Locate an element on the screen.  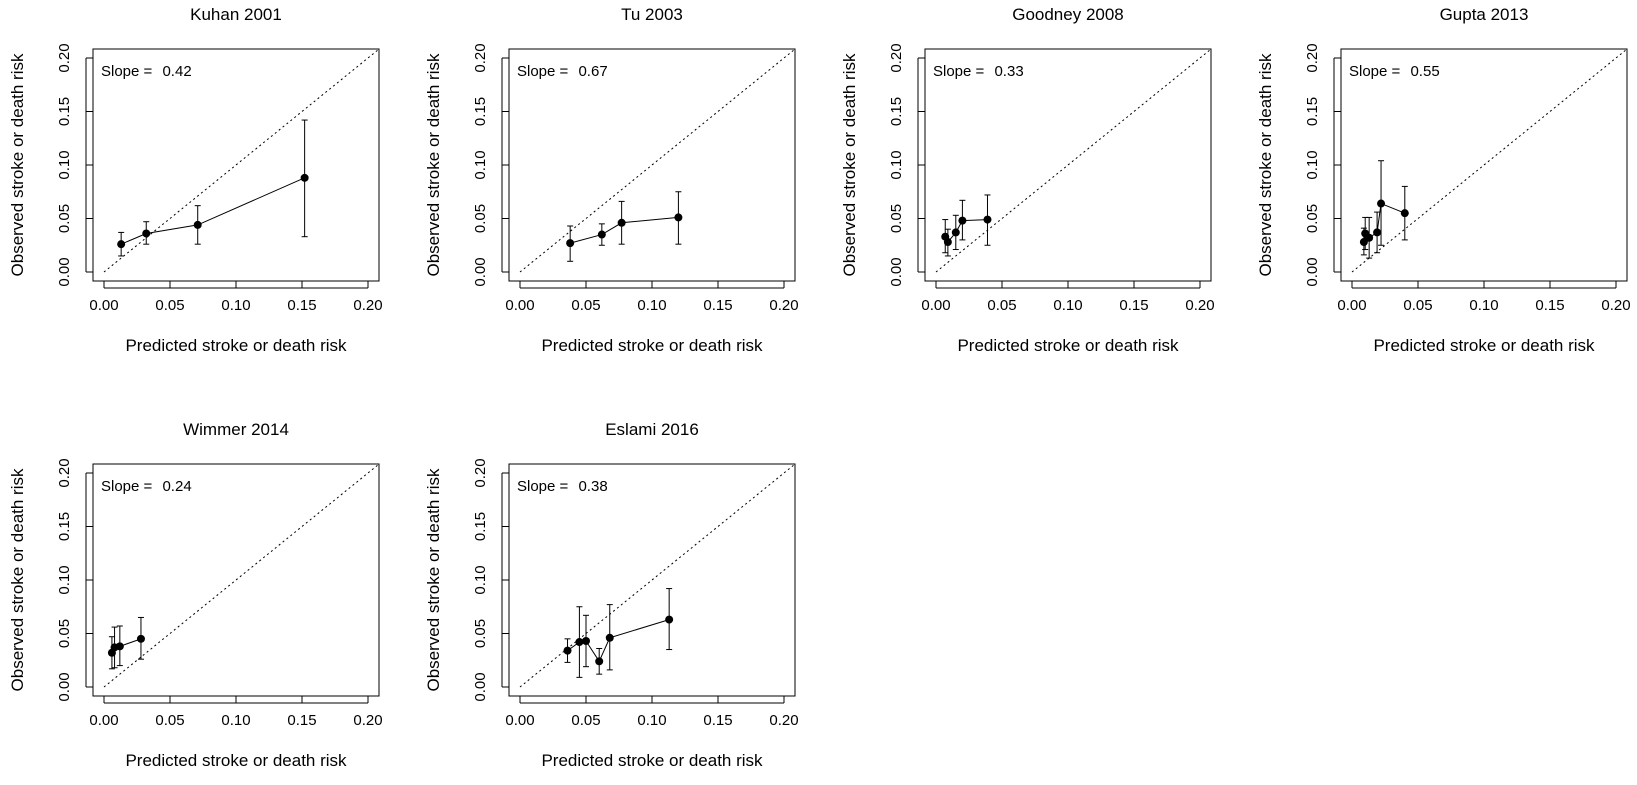
slope-value: 0.38 is located at coordinates (592, 486).